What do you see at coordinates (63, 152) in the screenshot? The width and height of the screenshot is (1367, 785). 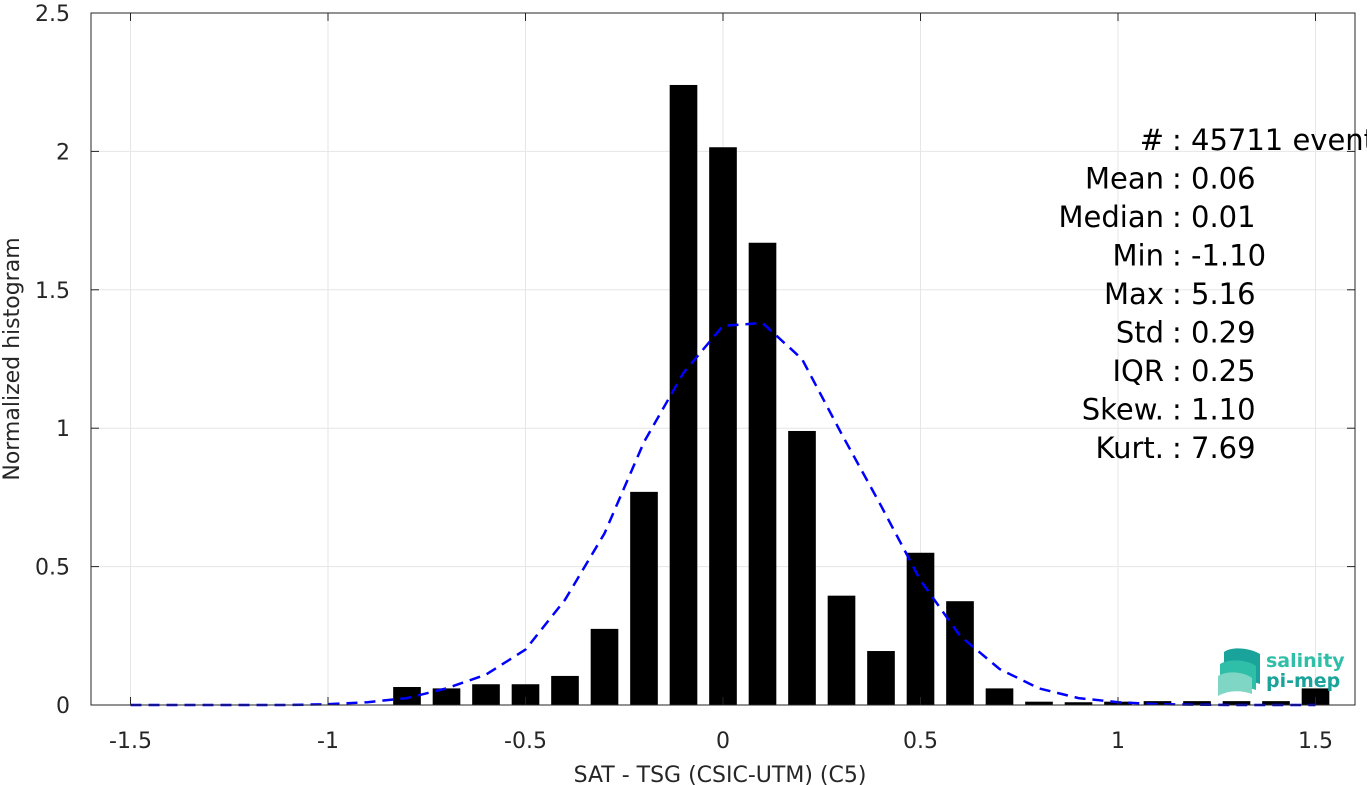 I see `y-tick-label: 2` at bounding box center [63, 152].